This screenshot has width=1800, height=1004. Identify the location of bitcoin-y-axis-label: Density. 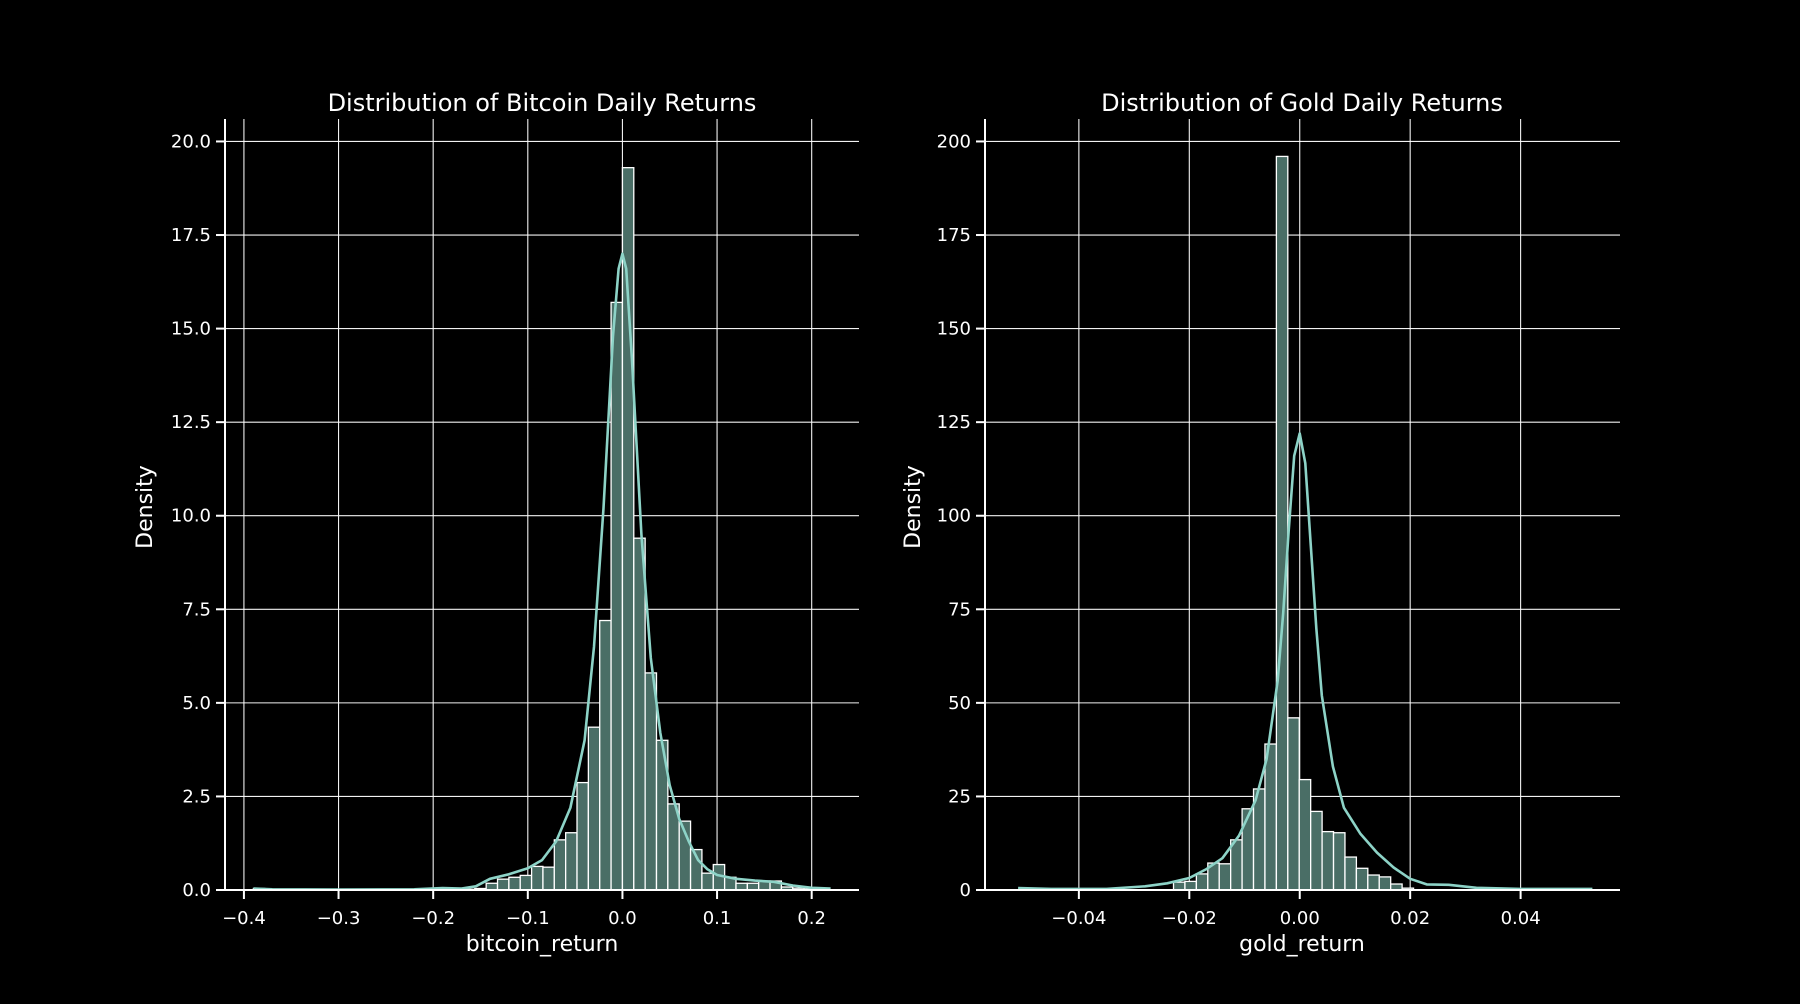
(145, 507).